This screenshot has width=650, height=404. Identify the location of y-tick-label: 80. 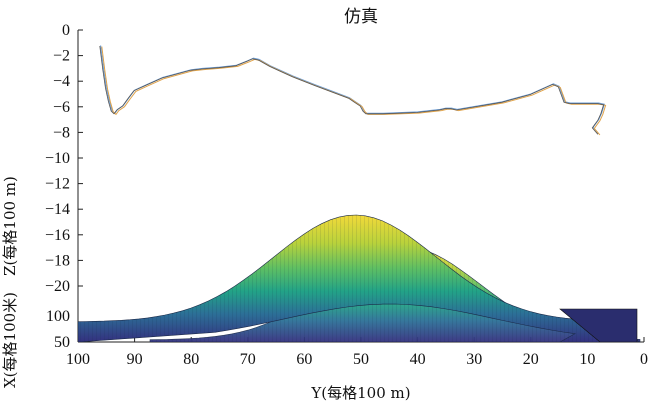
(191, 359).